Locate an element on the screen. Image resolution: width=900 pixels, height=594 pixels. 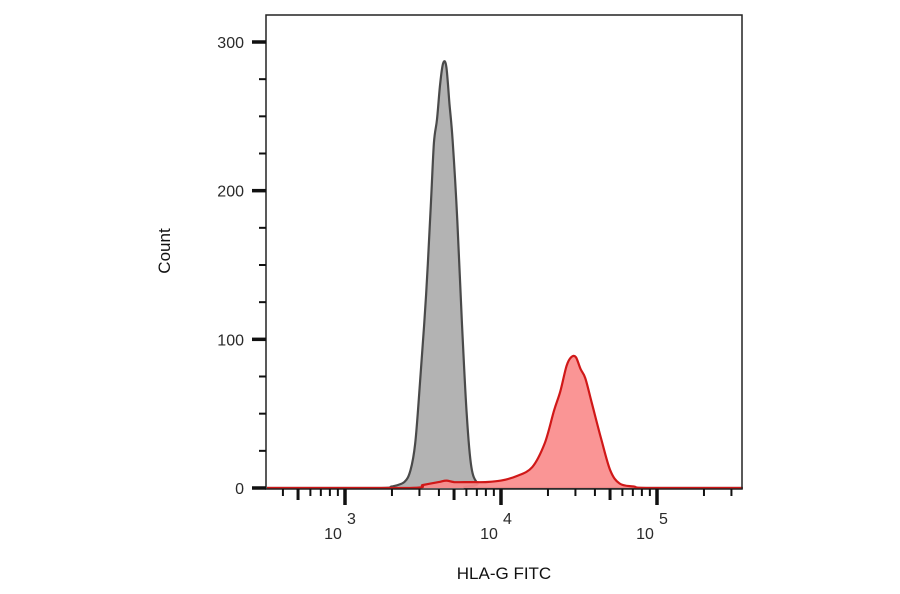
x-tick-exponent: 3 is located at coordinates (351, 519).